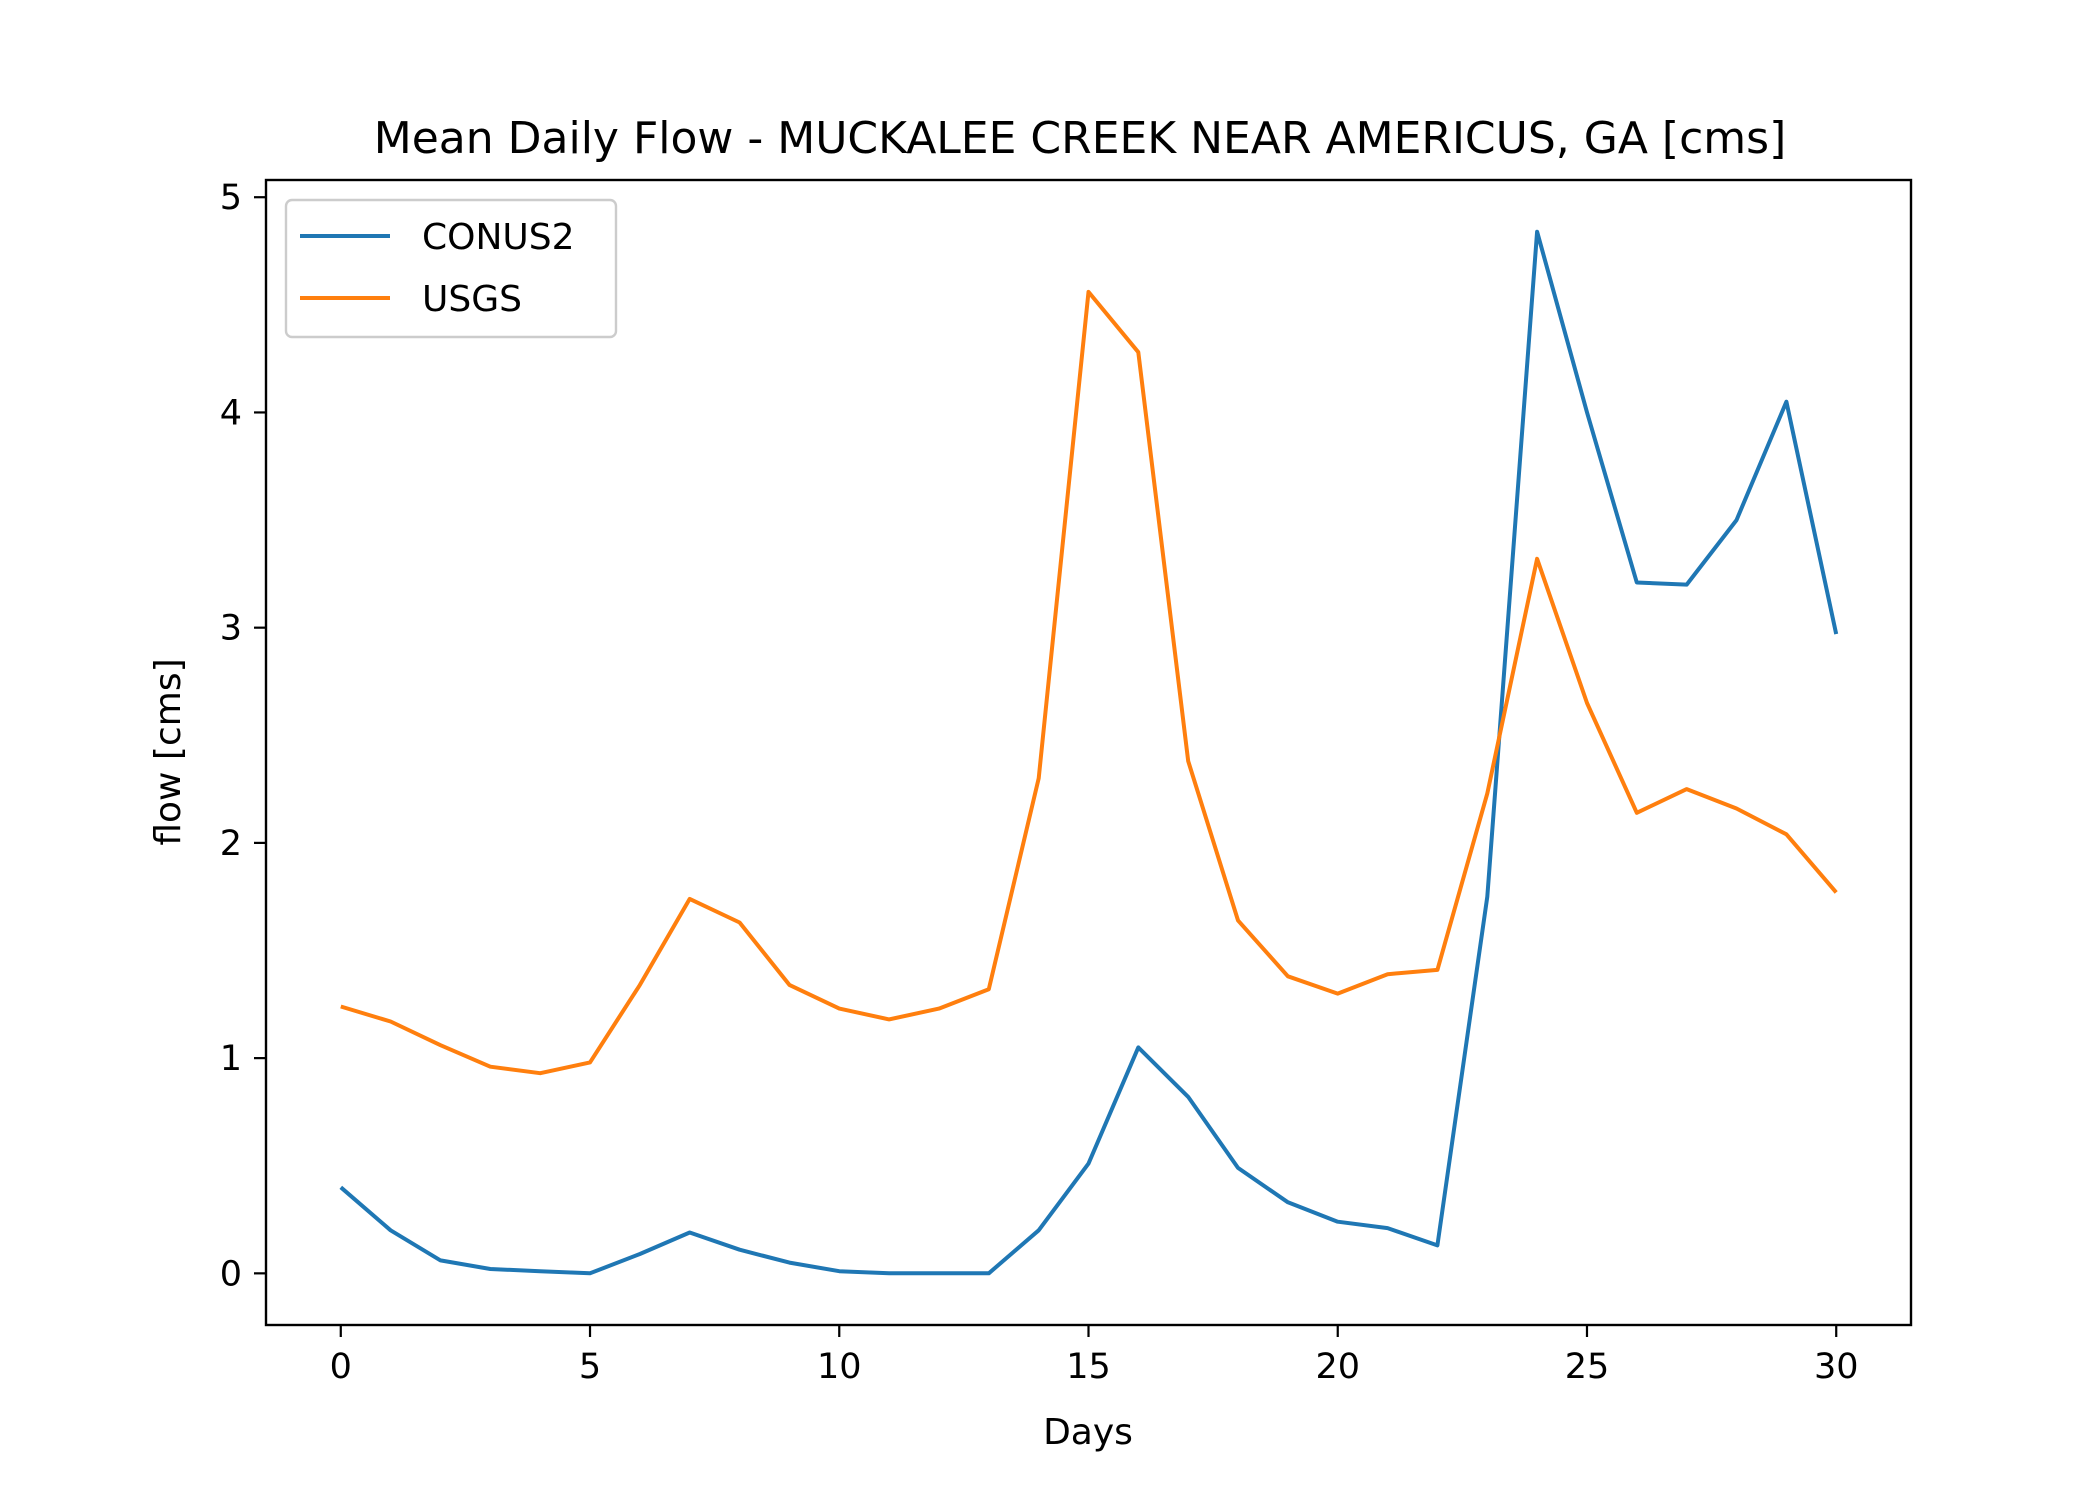 Image resolution: width=2100 pixels, height=1500 pixels. I want to click on x-tick-label: 5, so click(590, 1367).